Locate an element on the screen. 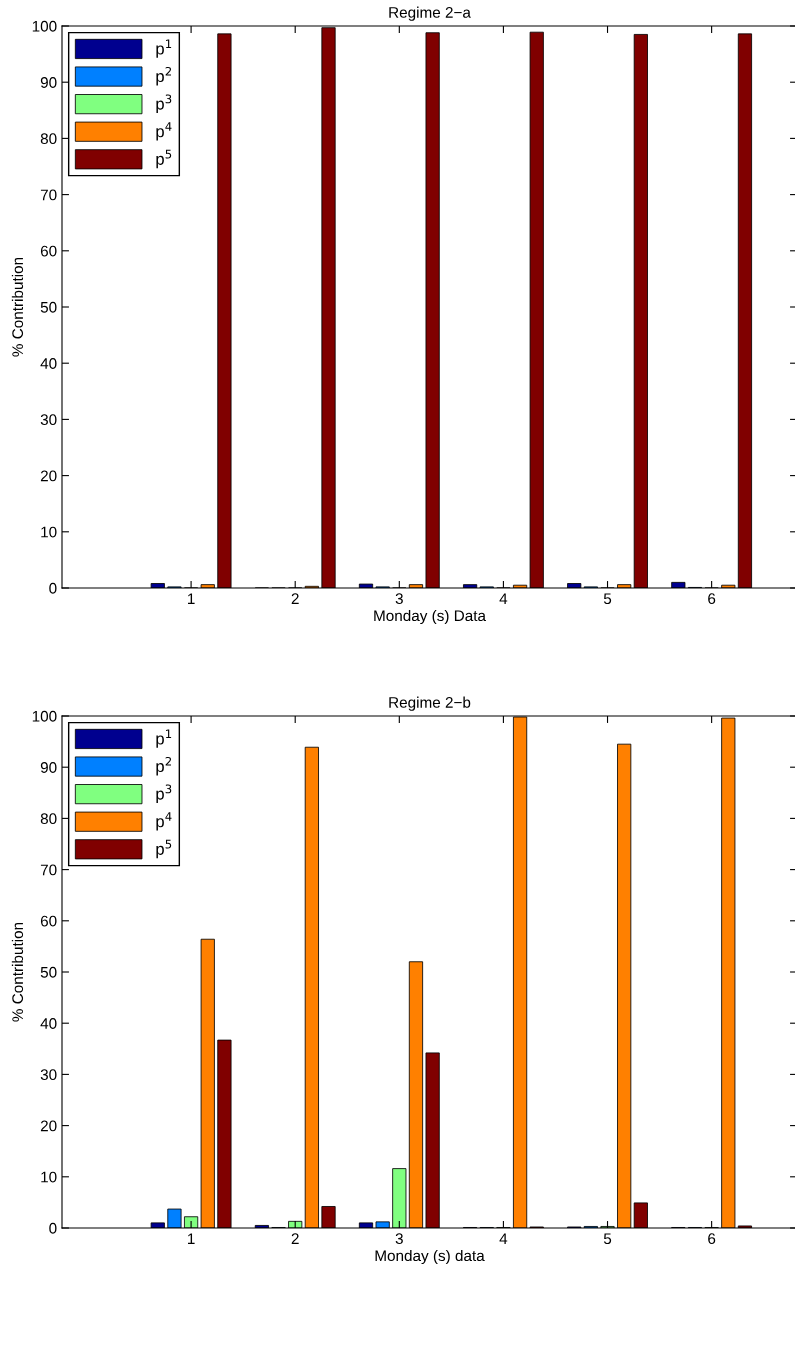 The height and width of the screenshot is (1368, 795). chart-title: Regime 2−a is located at coordinates (430, 13).